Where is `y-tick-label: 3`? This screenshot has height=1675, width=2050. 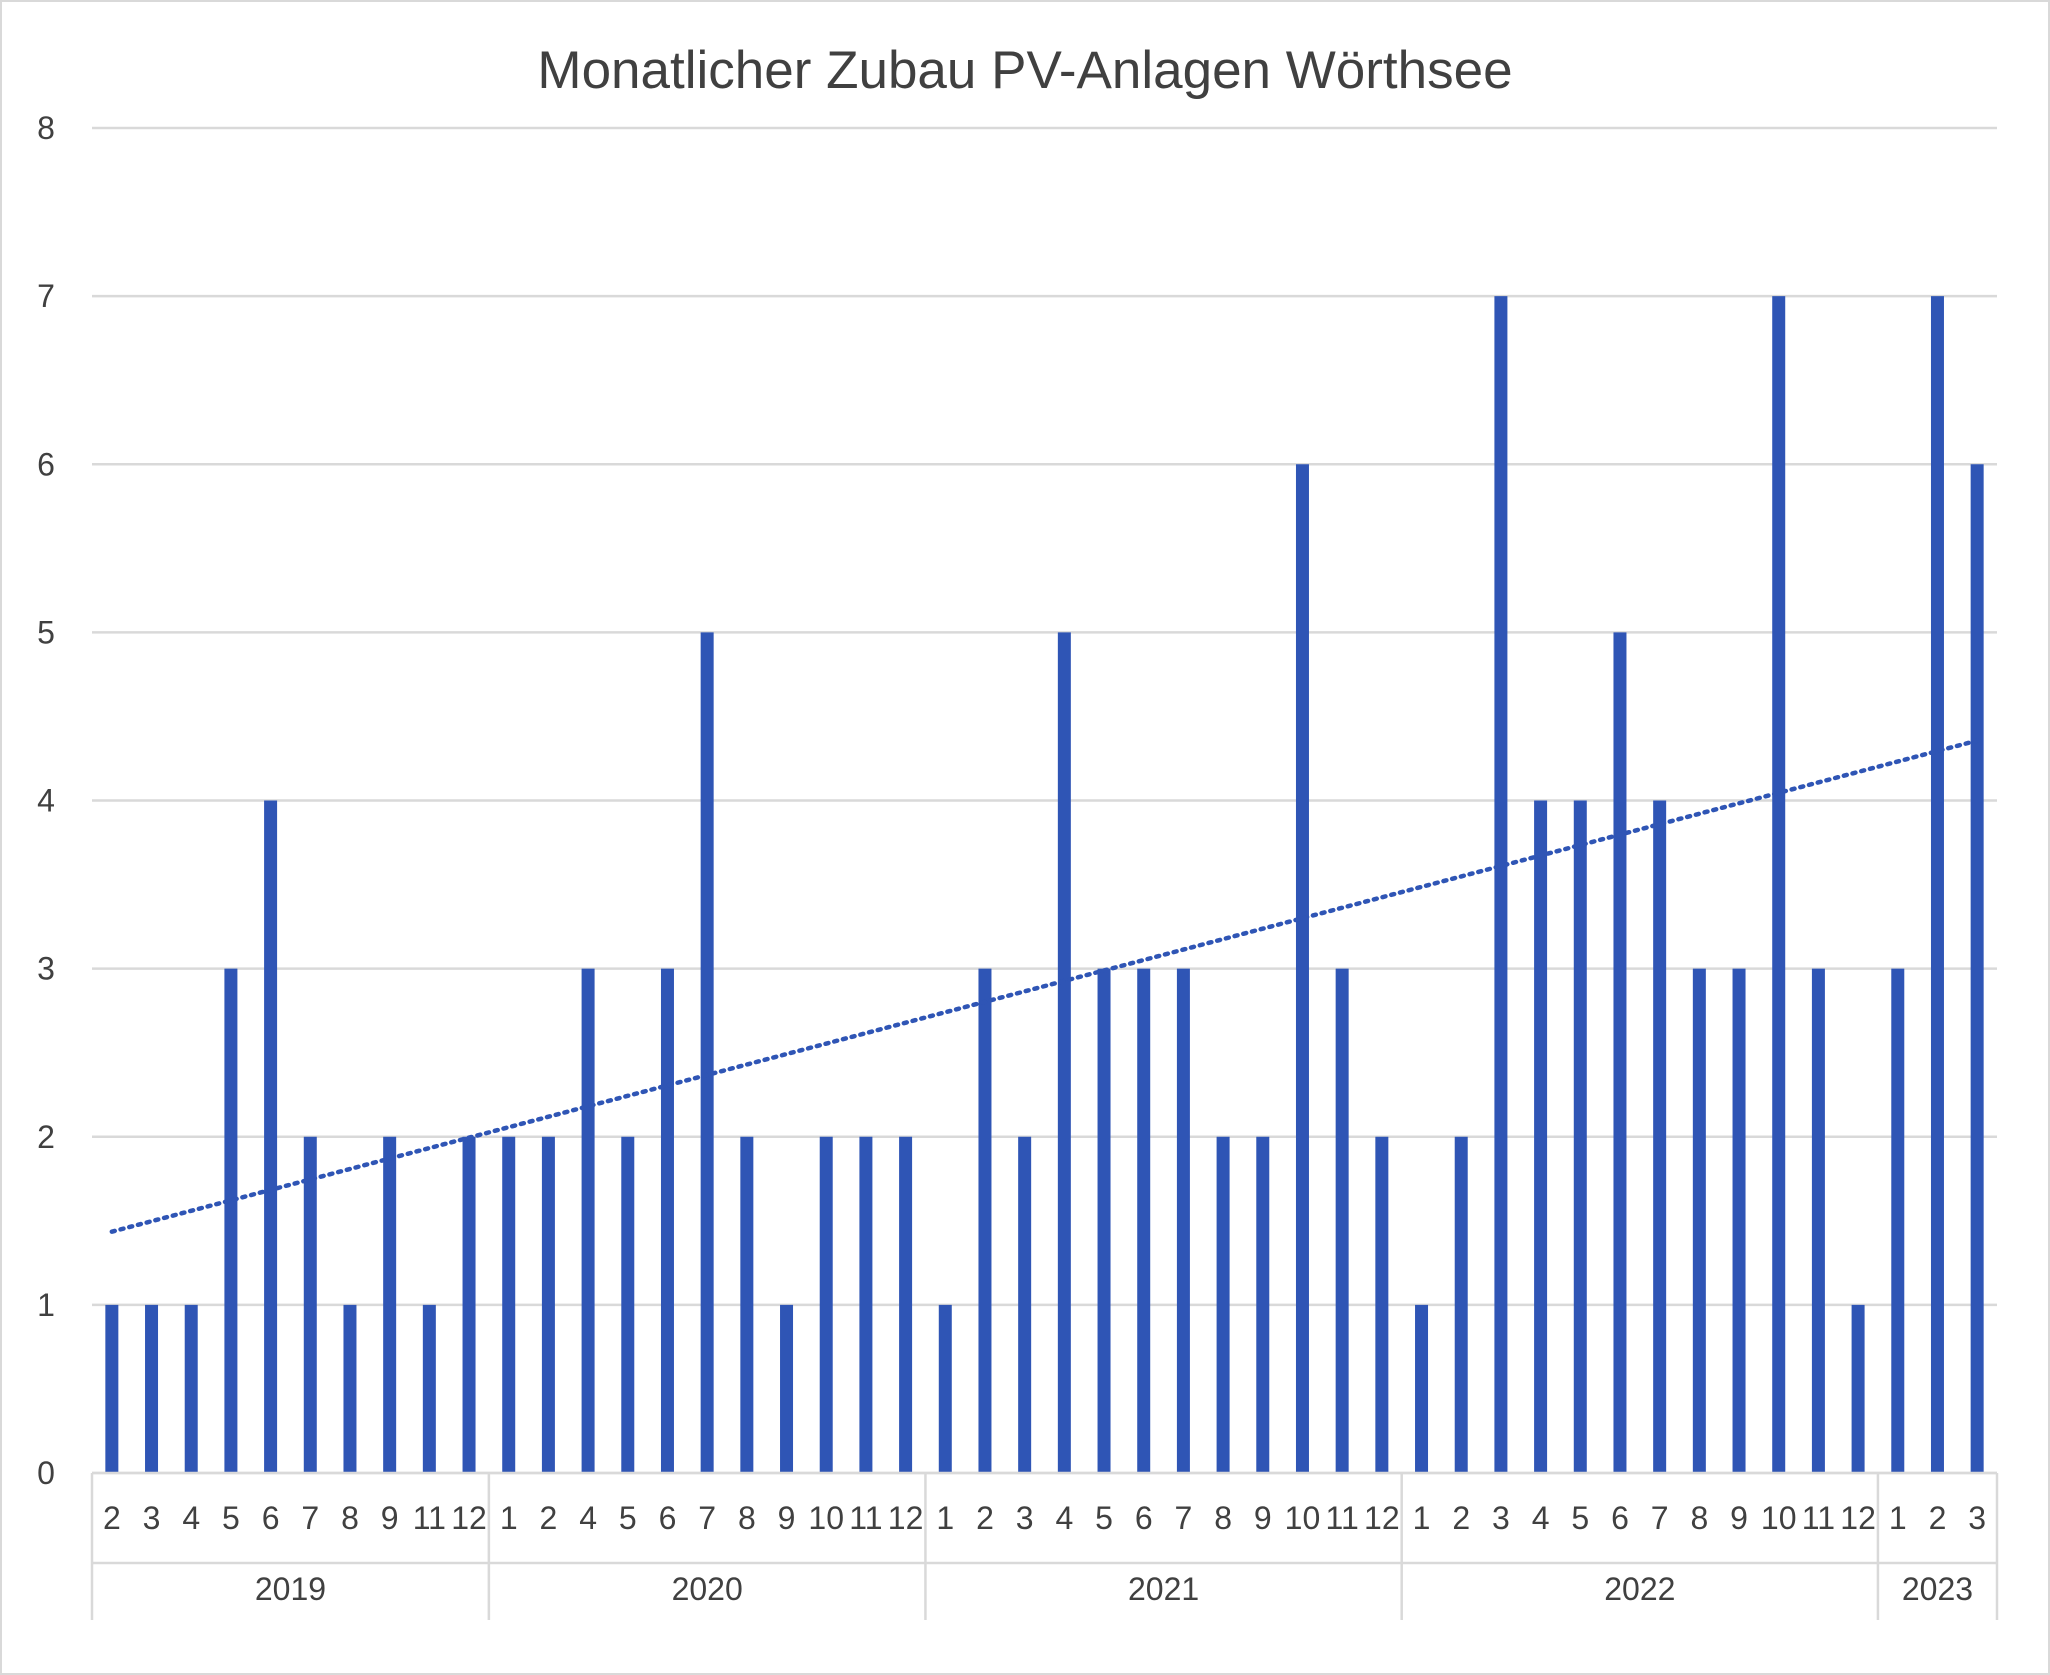 y-tick-label: 3 is located at coordinates (46, 969).